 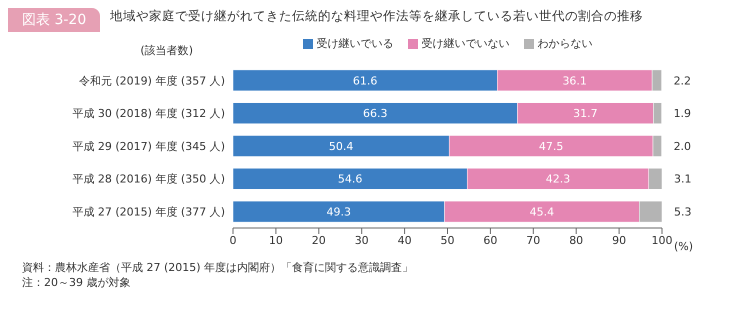 What do you see at coordinates (77, 282) in the screenshot?
I see `text: 注：20～39 歳が対象` at bounding box center [77, 282].